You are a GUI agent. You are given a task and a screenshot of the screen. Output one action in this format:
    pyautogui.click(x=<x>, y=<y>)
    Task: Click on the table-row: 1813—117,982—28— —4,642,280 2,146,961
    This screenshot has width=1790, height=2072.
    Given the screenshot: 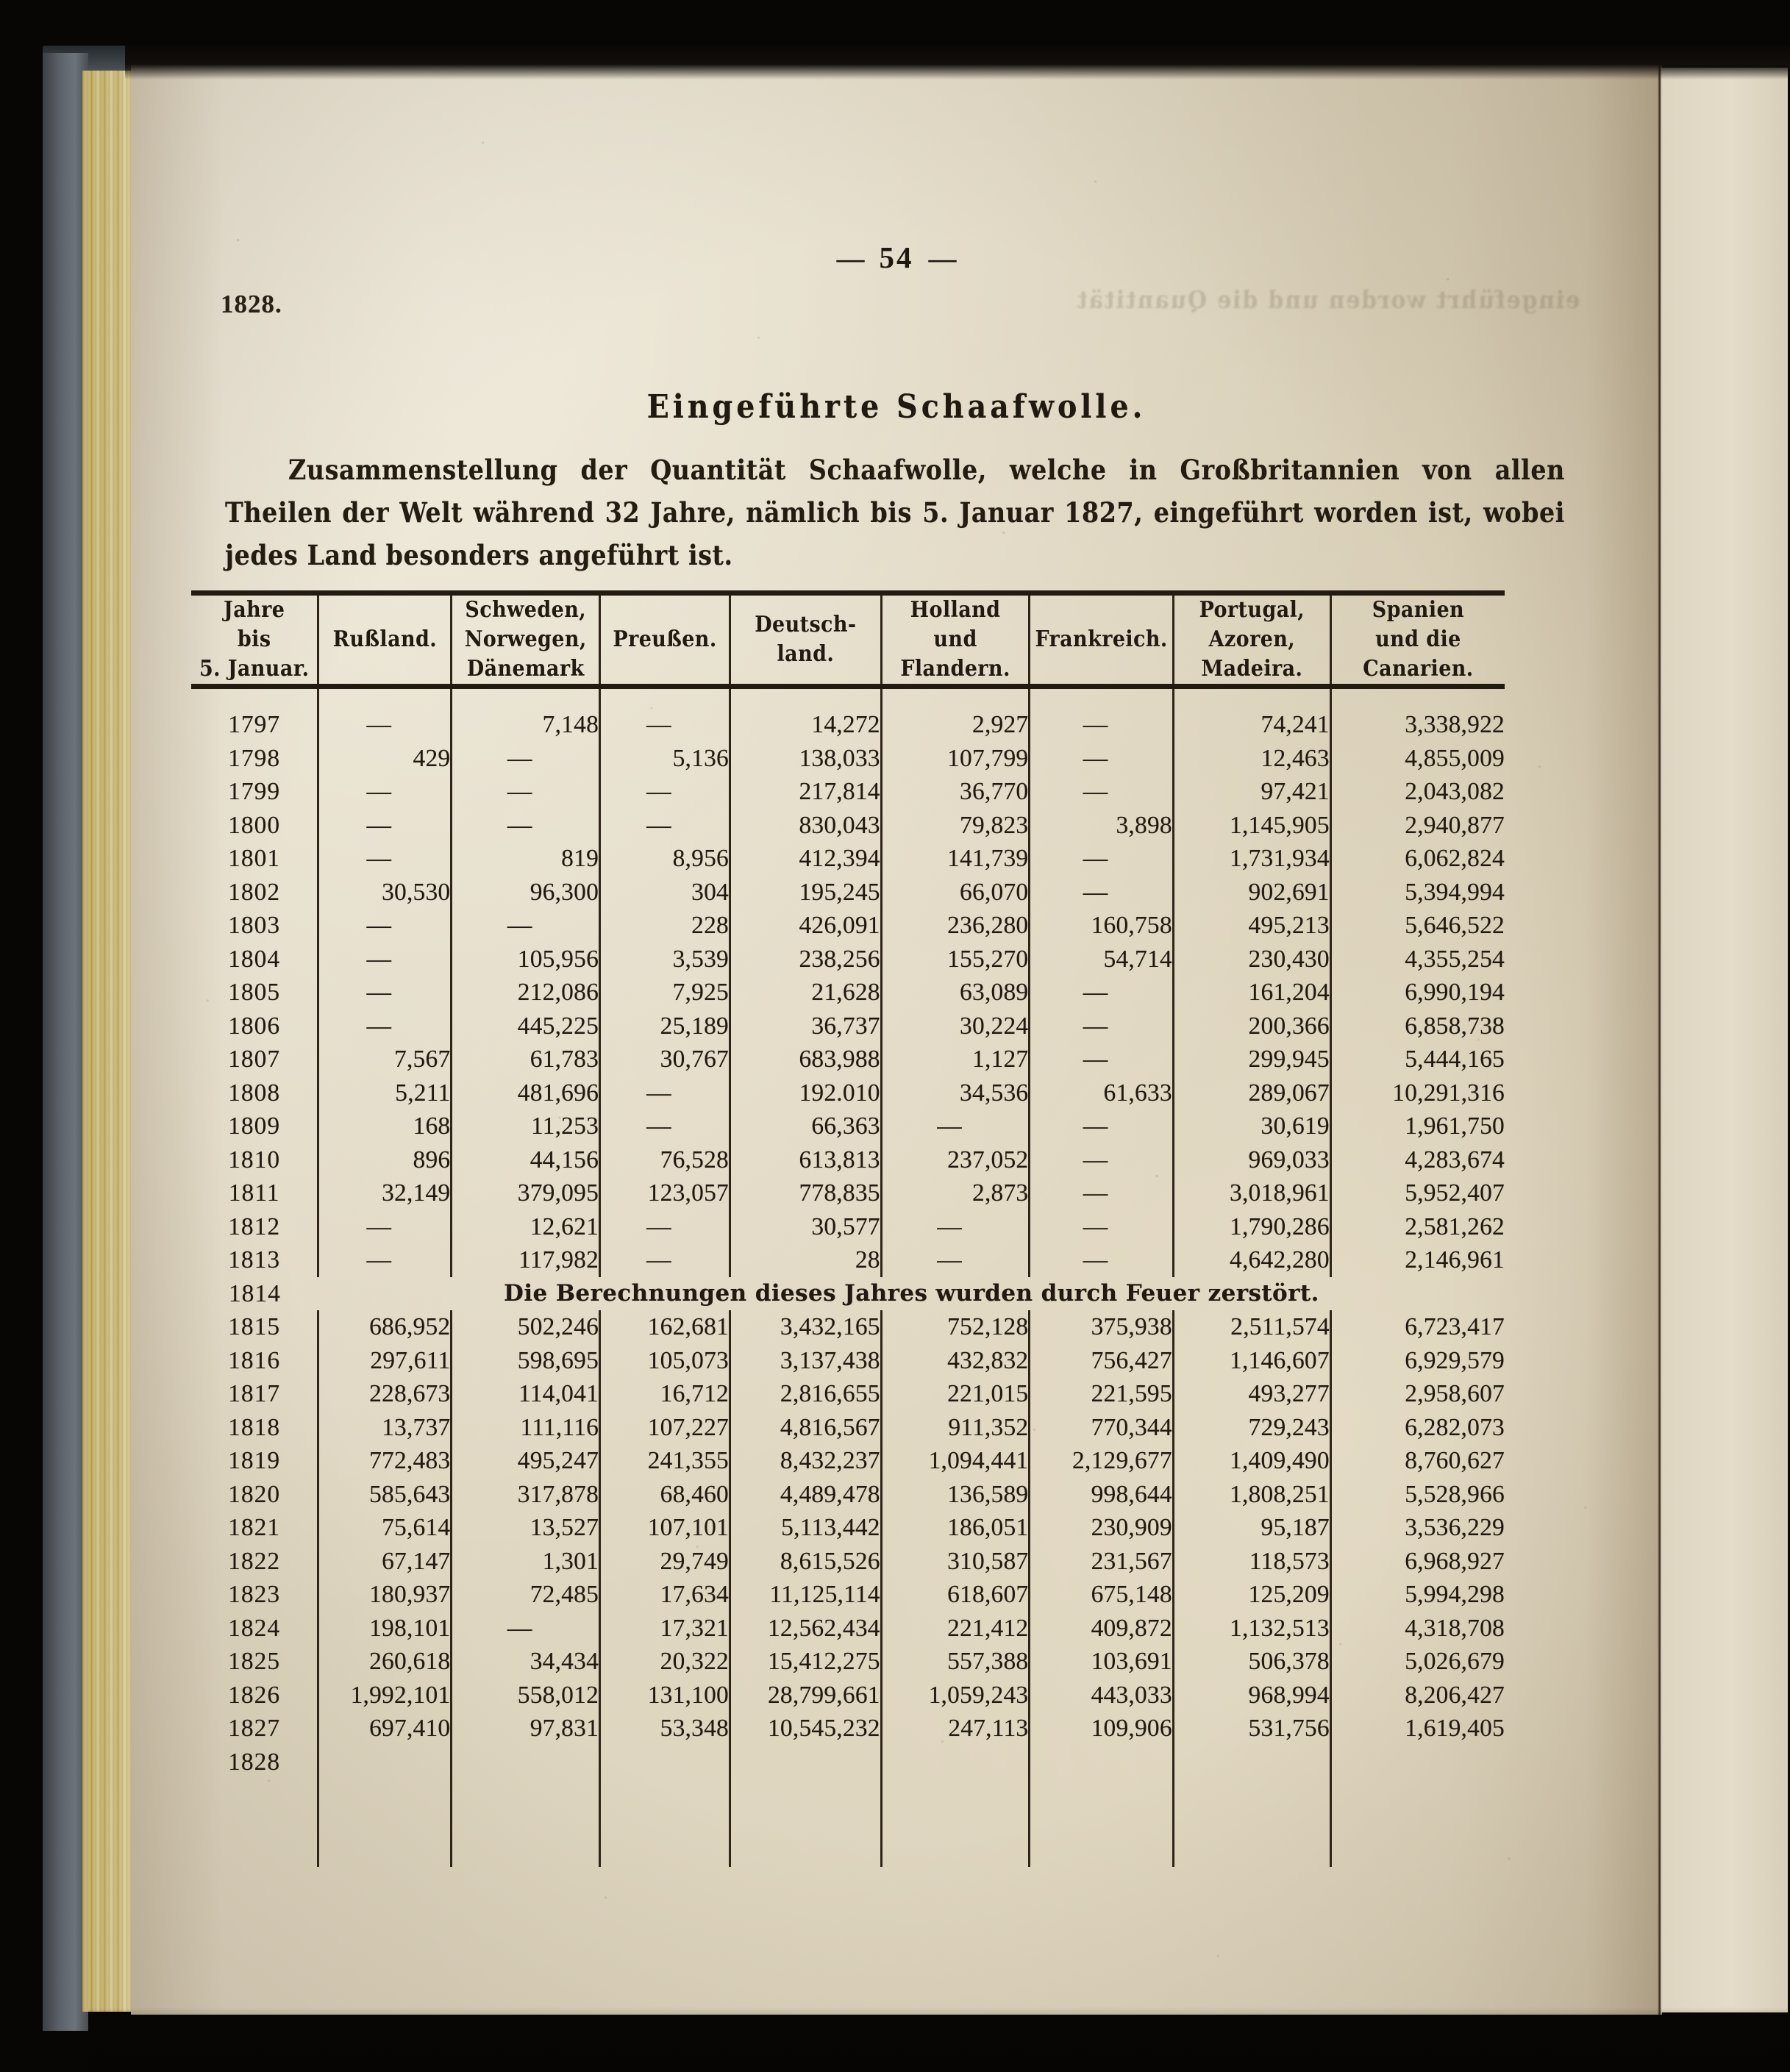 What is the action you would take?
    pyautogui.click(x=848, y=1260)
    